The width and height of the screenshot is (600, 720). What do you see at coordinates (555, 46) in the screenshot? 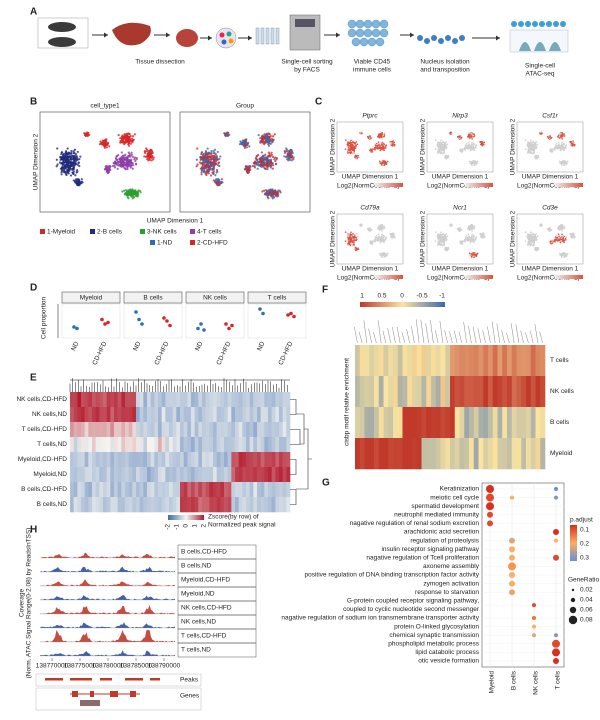
I see `atac-peak` at bounding box center [555, 46].